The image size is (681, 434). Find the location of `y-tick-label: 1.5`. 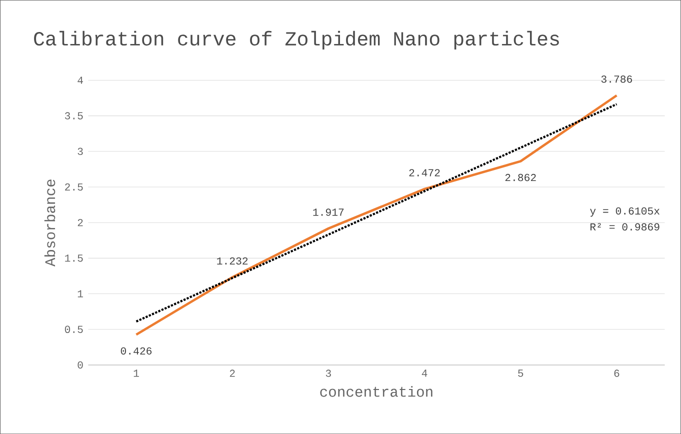

y-tick-label: 1.5 is located at coordinates (74, 258).